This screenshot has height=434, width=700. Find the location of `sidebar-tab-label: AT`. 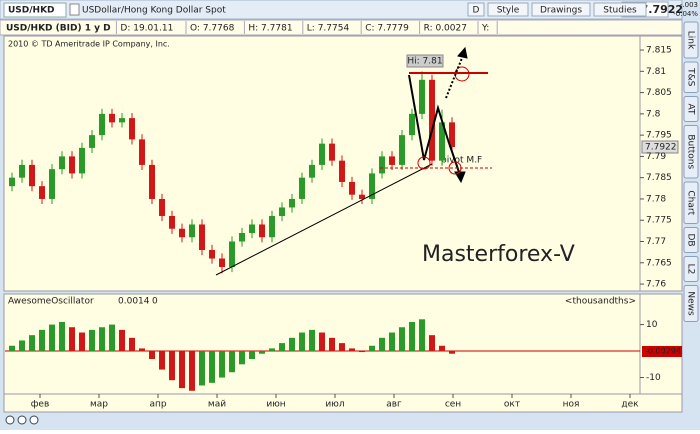

sidebar-tab-label: AT is located at coordinates (691, 109).